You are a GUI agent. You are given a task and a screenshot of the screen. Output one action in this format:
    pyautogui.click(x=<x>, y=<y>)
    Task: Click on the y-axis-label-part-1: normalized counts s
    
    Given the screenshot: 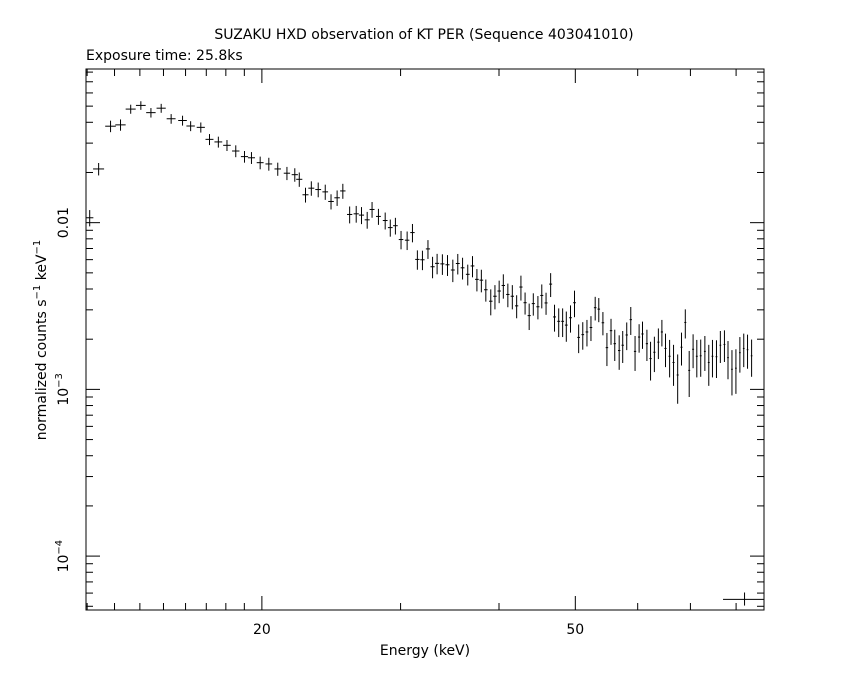 What is the action you would take?
    pyautogui.click(x=42, y=369)
    